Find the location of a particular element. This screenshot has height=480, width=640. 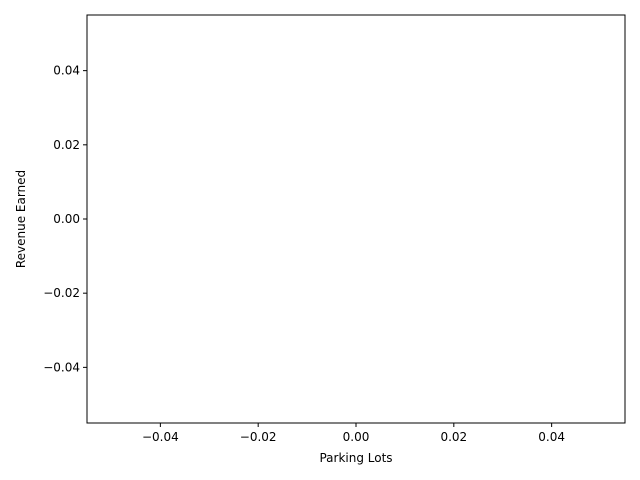

y-axis-ticks: −0.04 −0.02 0.00 0.02 0.04 is located at coordinates (65, 219).